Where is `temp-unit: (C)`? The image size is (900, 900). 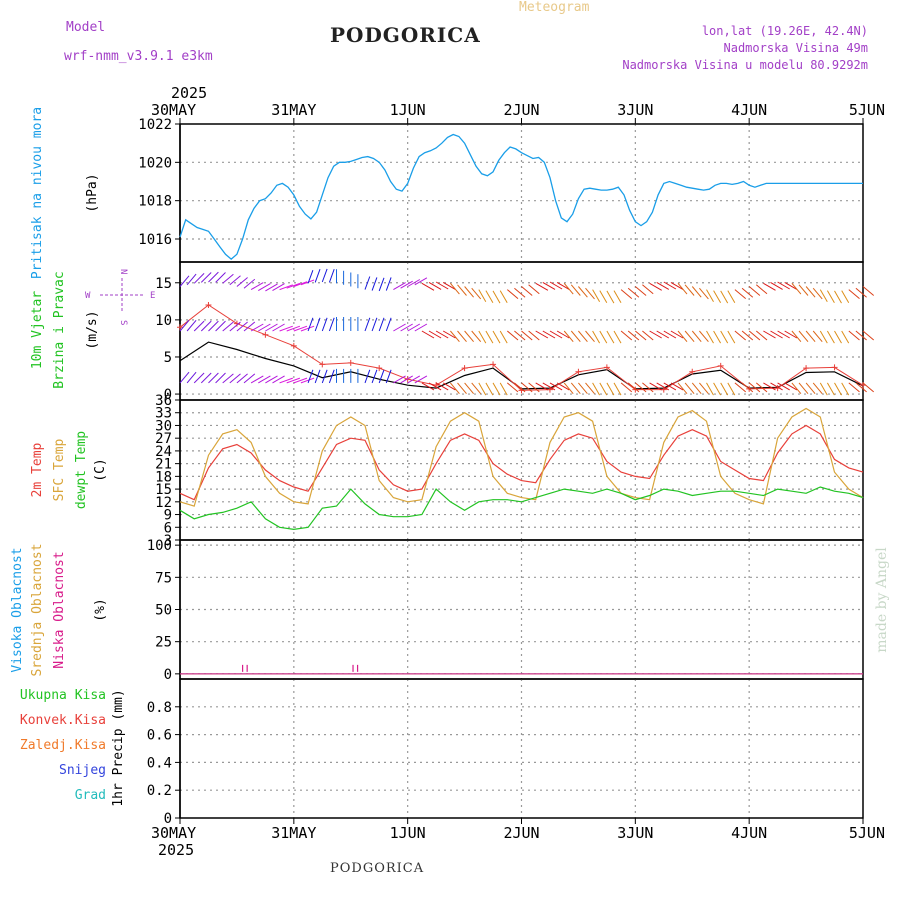 temp-unit: (C) is located at coordinates (100, 469).